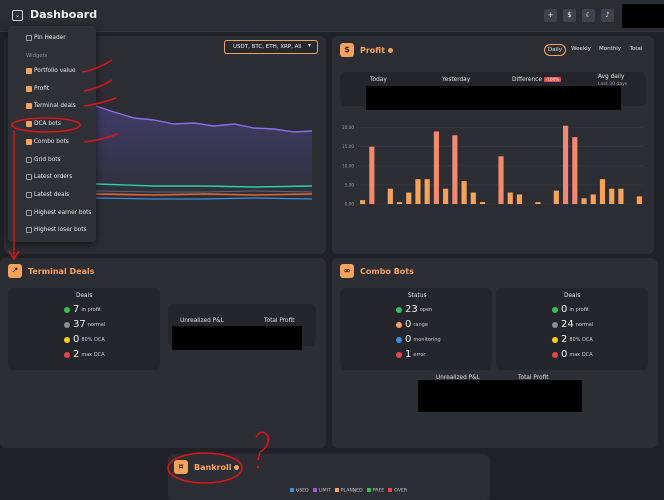  What do you see at coordinates (572, 354) in the screenshot?
I see `stat-row: 0 max DCA` at bounding box center [572, 354].